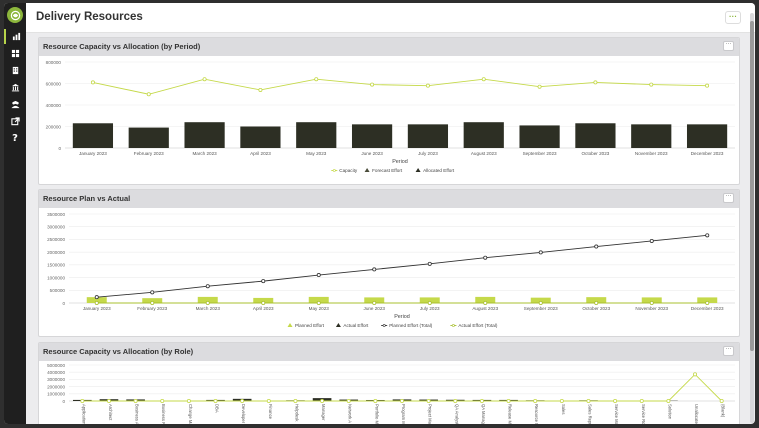 The width and height of the screenshot is (759, 428). Describe the element at coordinates (58, 290) in the screenshot. I see `y-tick-label: 500000` at that location.